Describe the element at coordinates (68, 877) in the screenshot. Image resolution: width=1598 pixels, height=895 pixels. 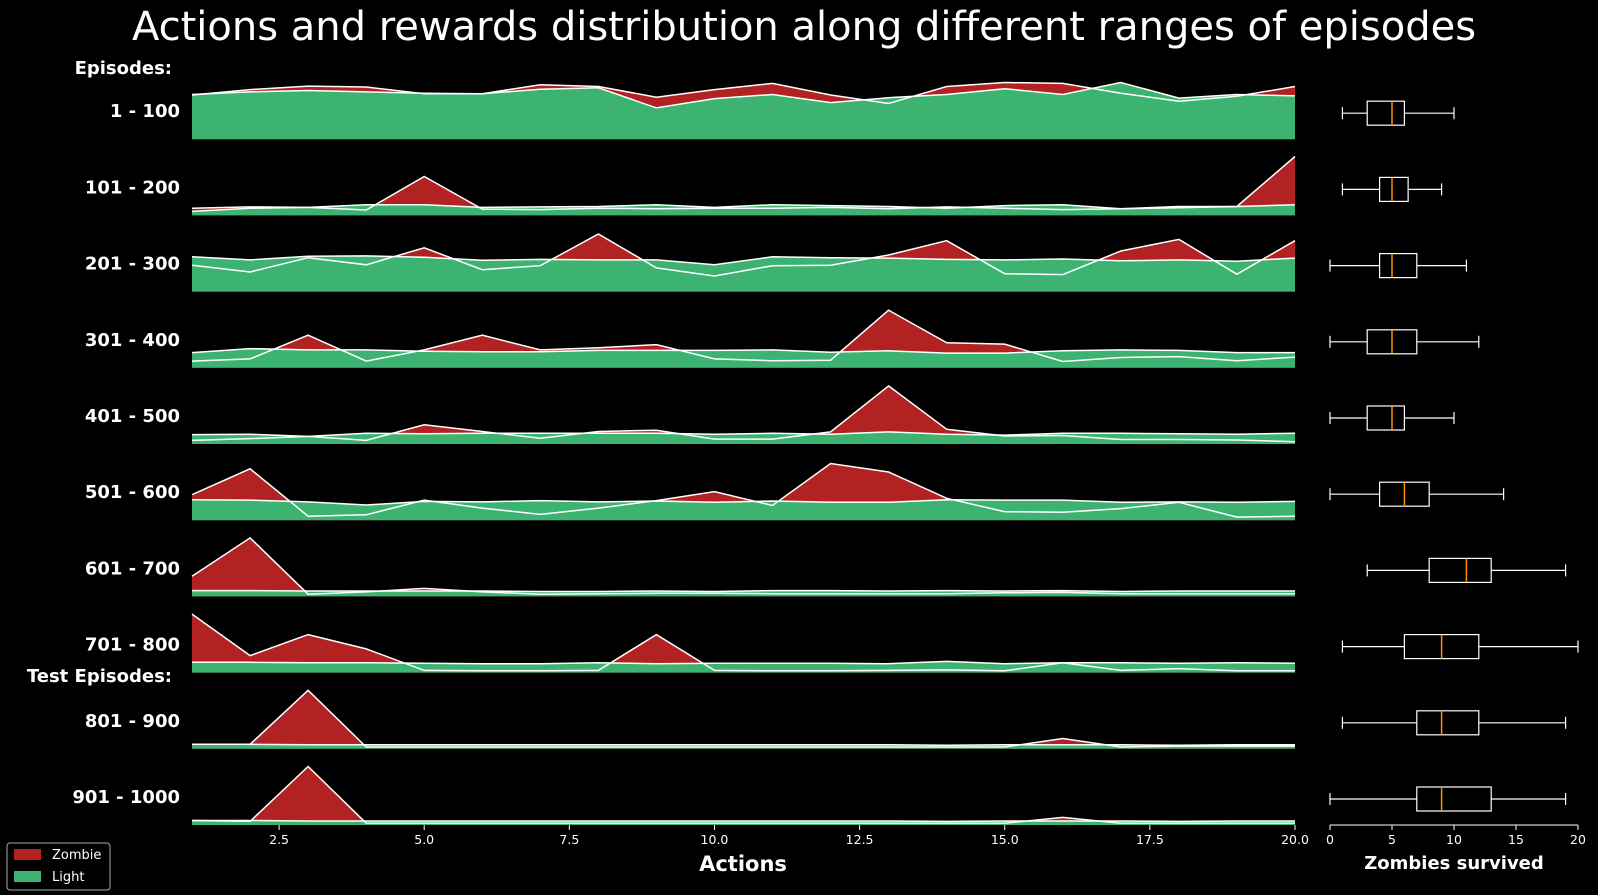
I see `legend-light-label: Light` at that location.